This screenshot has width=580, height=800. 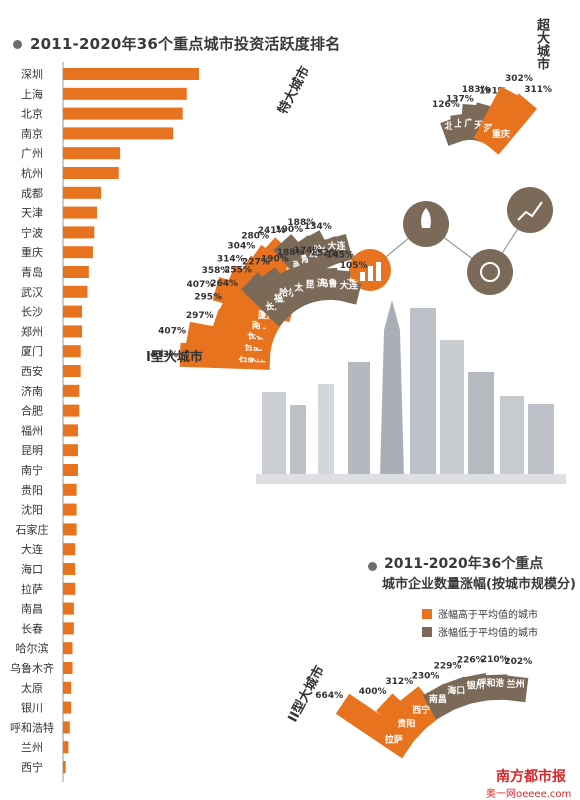 I want to click on growth-bar-value: 255%, so click(x=238, y=271).